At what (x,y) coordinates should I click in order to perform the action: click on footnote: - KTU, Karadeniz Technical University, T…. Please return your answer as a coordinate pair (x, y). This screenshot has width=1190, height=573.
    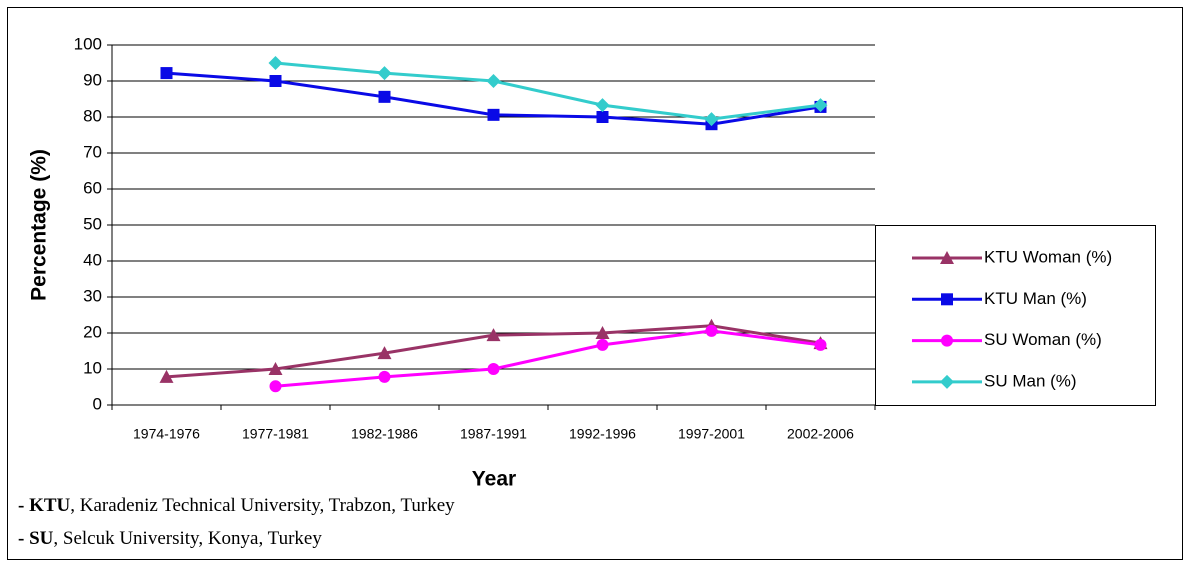
    Looking at the image, I should click on (236, 505).